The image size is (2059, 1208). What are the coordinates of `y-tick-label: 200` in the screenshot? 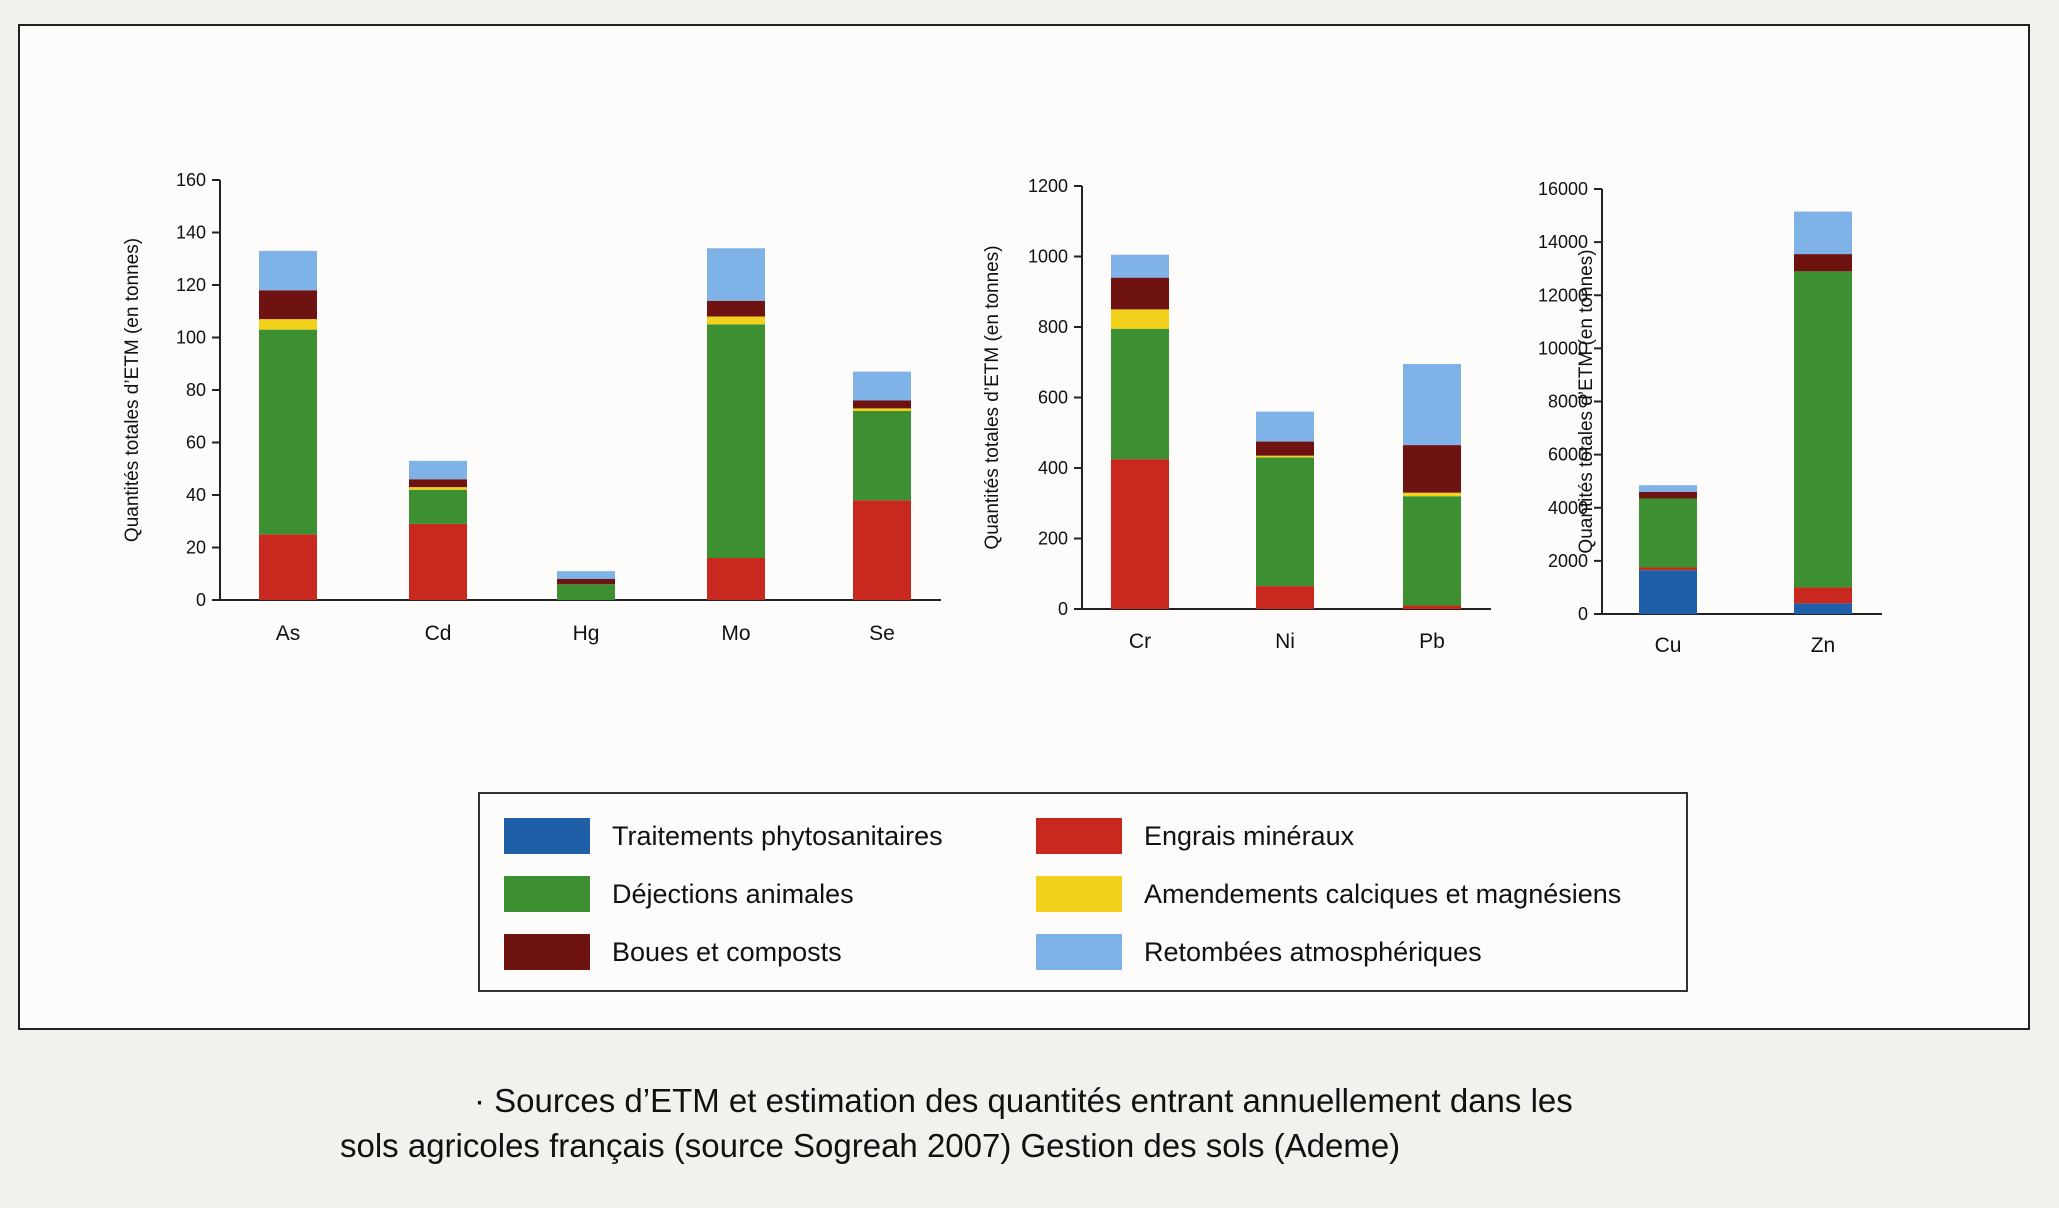 It's located at (1053, 539).